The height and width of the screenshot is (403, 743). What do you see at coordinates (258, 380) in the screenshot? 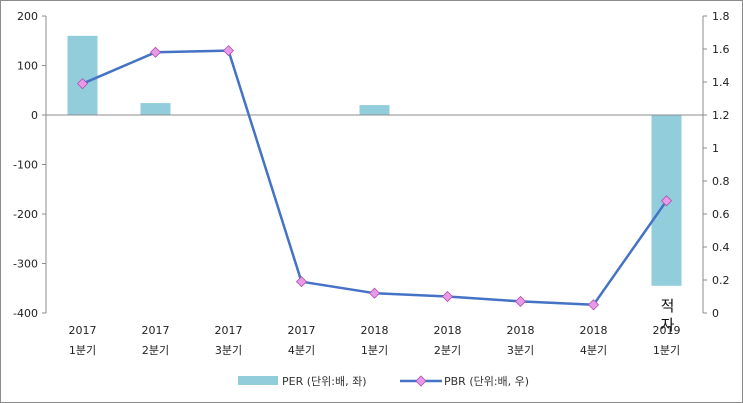
I see `legend-per-swatch` at bounding box center [258, 380].